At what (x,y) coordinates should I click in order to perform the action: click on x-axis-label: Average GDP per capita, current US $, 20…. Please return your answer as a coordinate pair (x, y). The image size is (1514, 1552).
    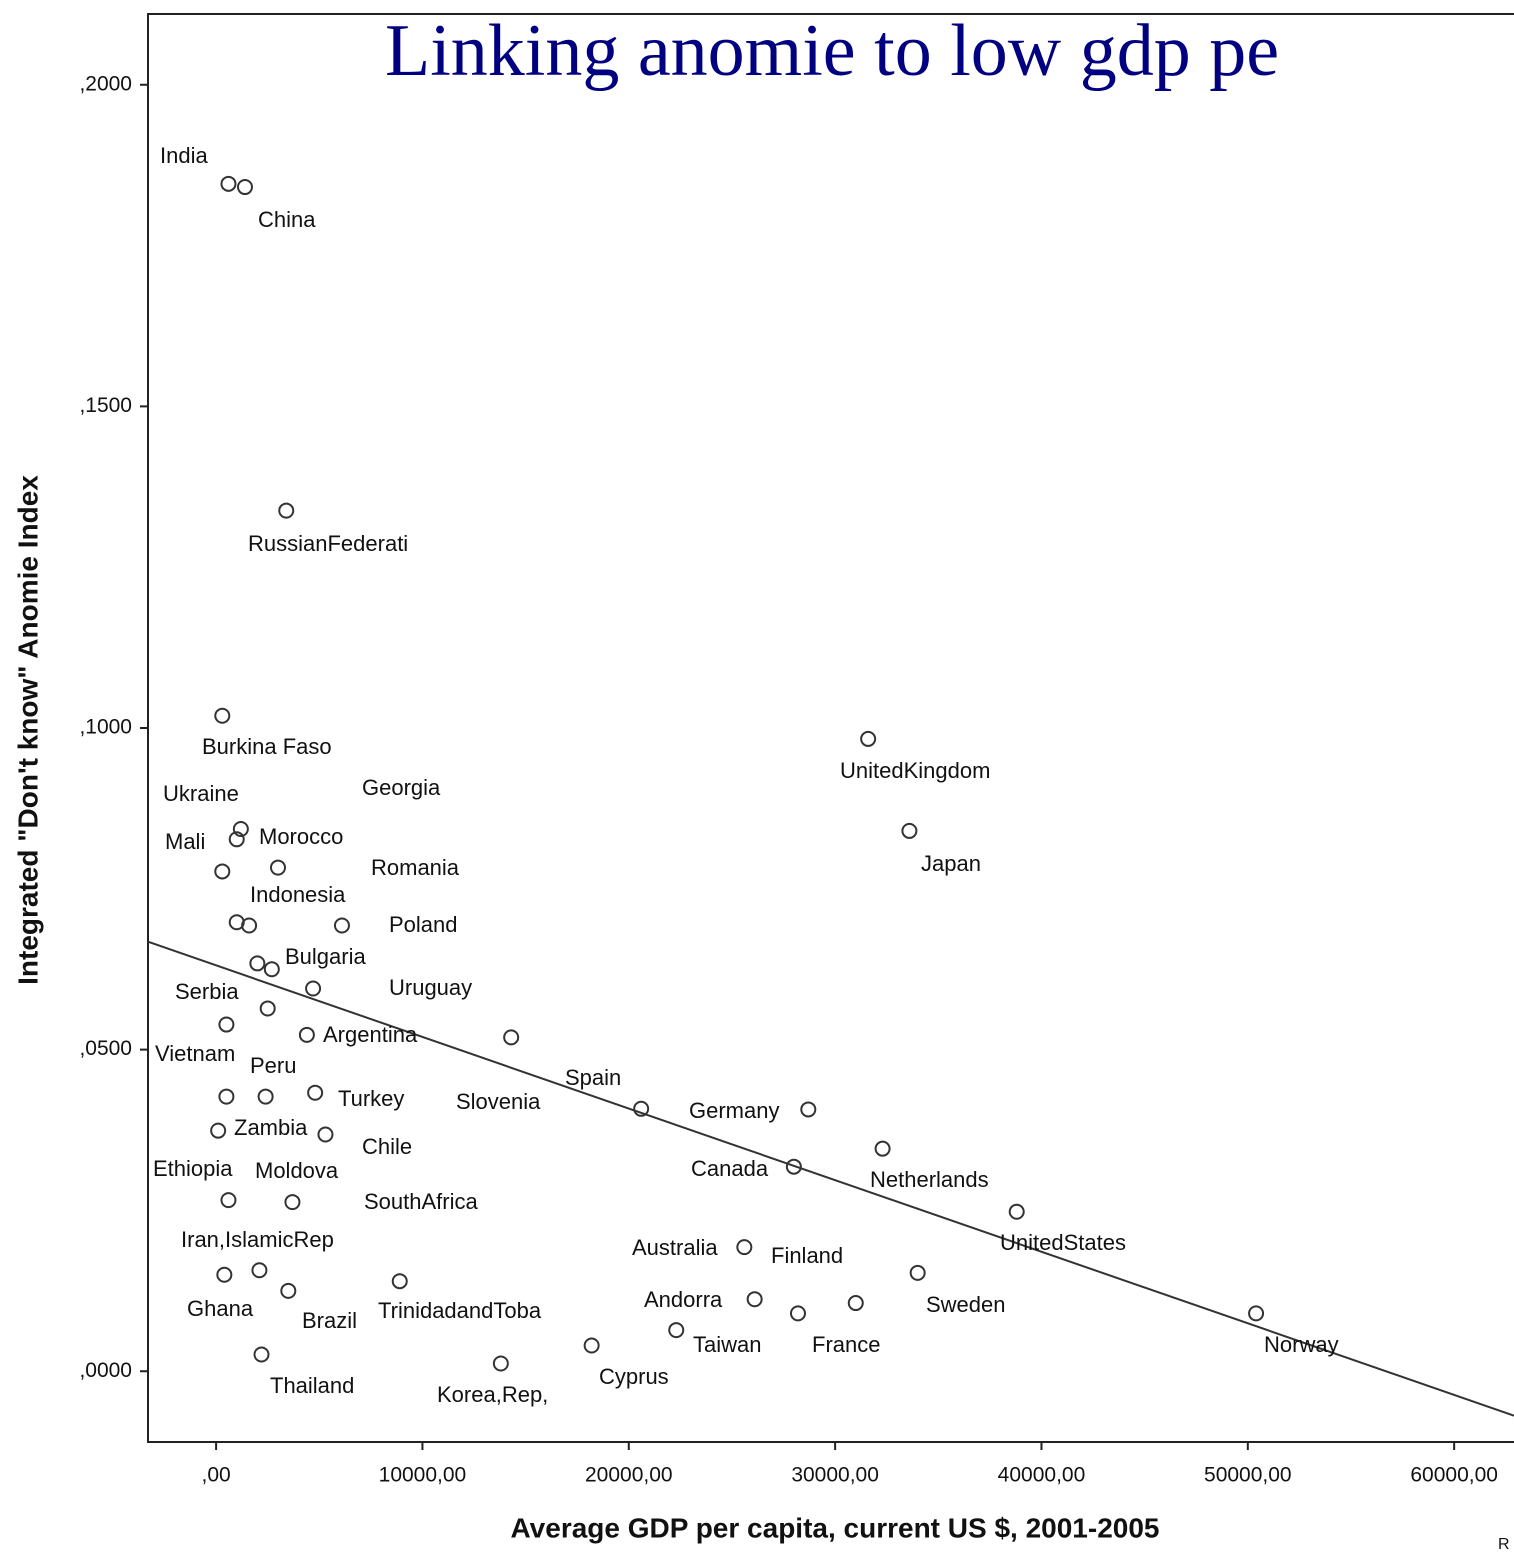
    Looking at the image, I should click on (835, 1527).